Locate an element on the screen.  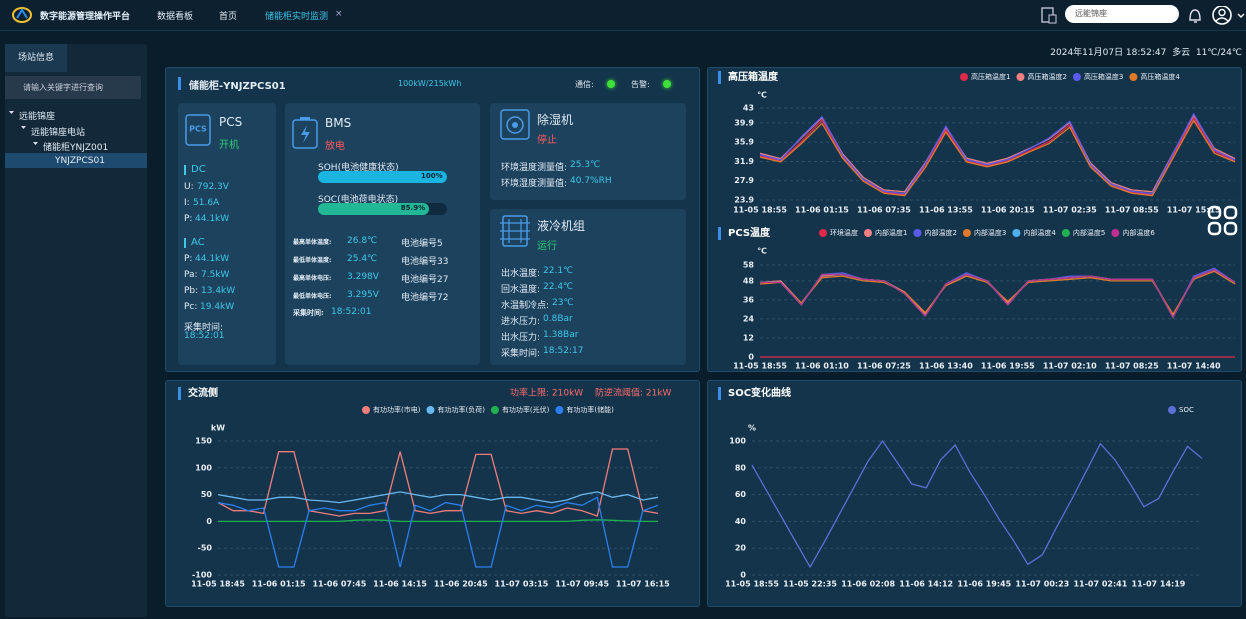
legend-label: 环境温度 is located at coordinates (844, 232).